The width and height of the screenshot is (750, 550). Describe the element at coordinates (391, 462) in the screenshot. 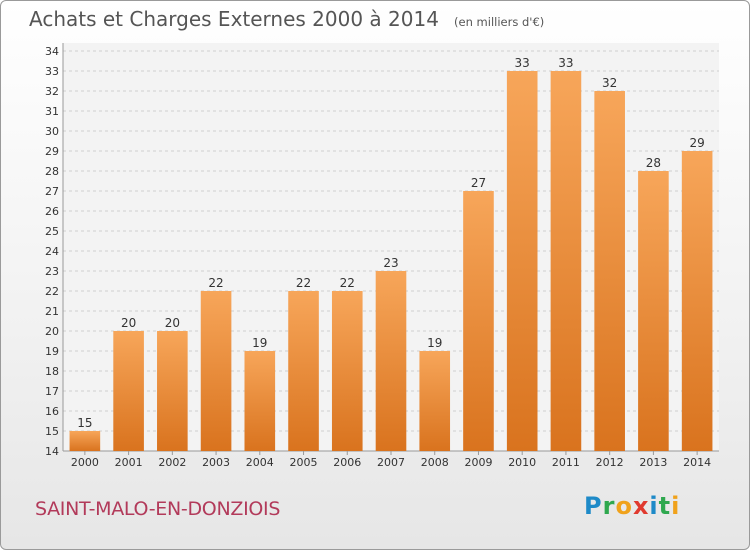

I see `x-tick-label: 2007` at that location.